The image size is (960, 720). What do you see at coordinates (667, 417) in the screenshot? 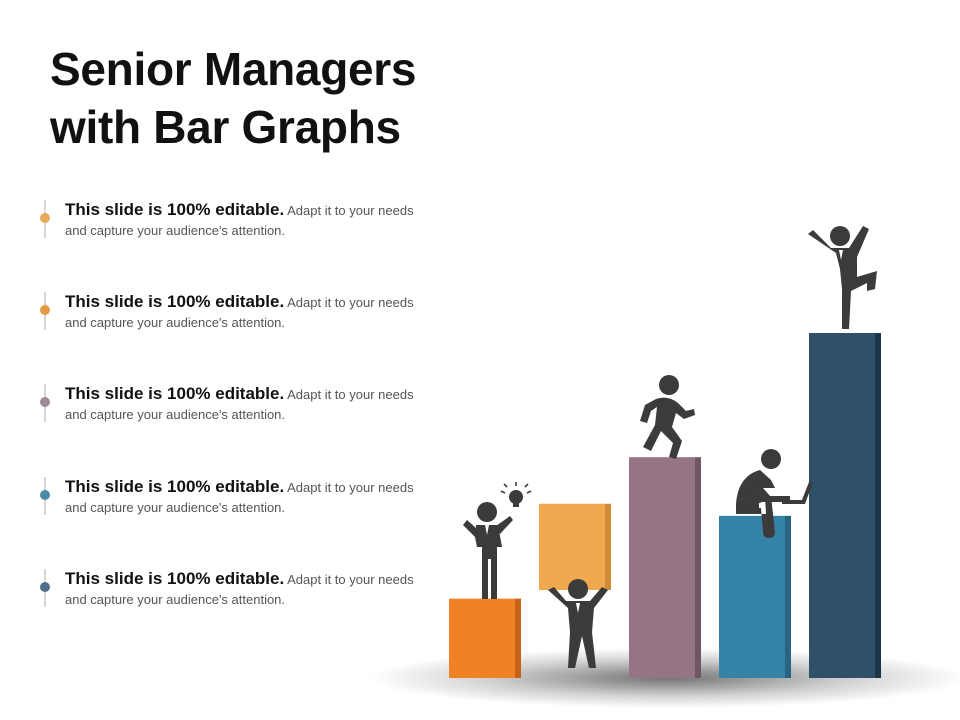
I see `running-man-icon` at bounding box center [667, 417].